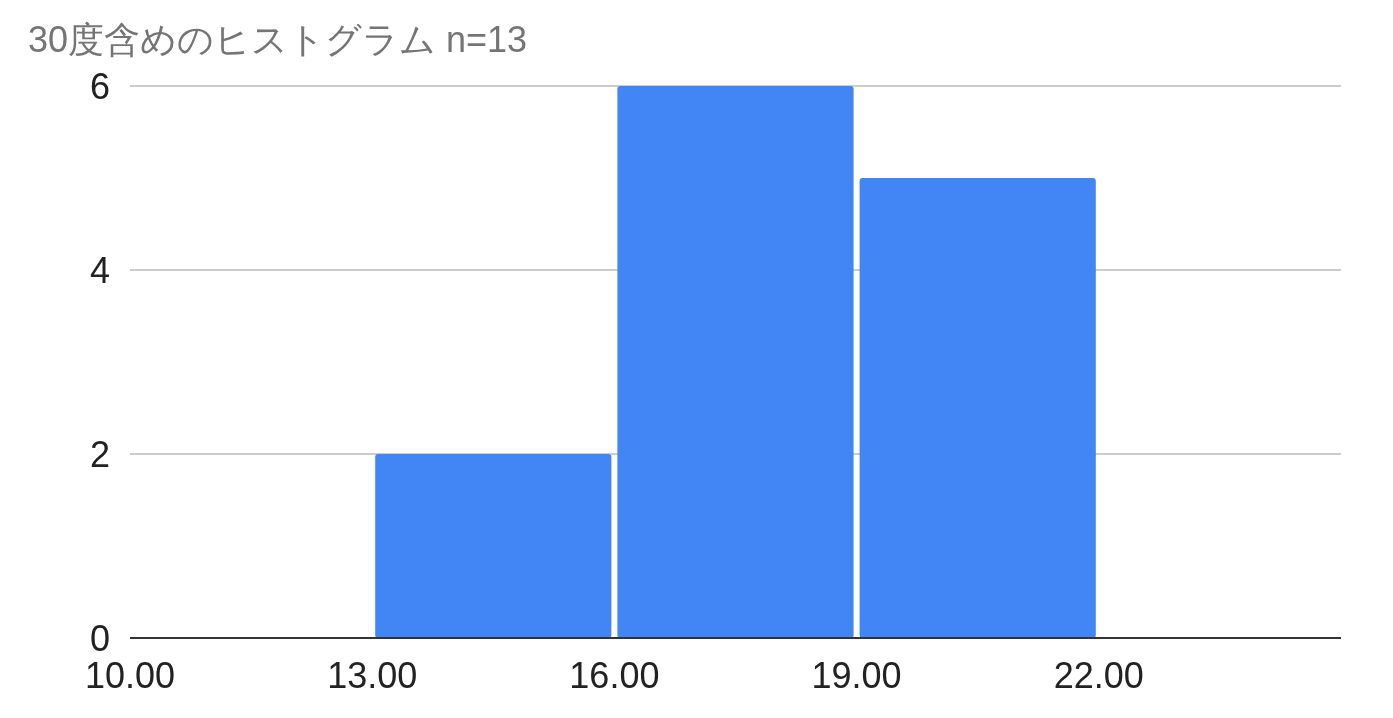  What do you see at coordinates (372, 675) in the screenshot?
I see `x-tick-label: 13.00` at bounding box center [372, 675].